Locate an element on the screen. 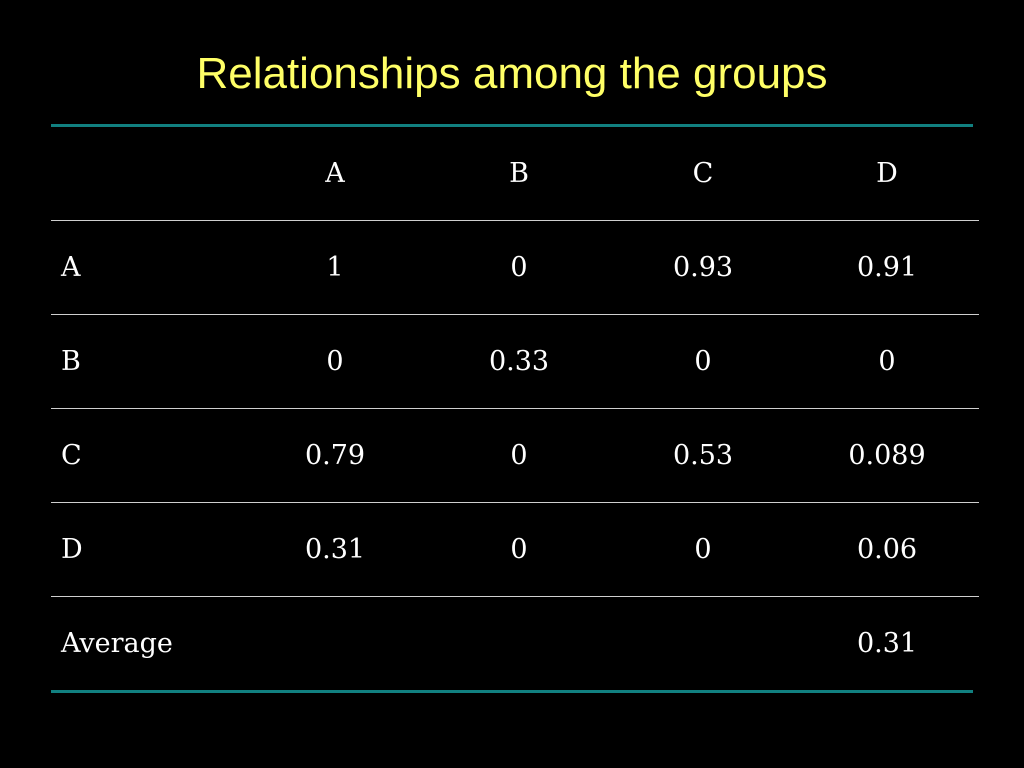 This screenshot has width=1024, height=768. table-row-b: B 0 0.33 0 0 is located at coordinates (515, 361).